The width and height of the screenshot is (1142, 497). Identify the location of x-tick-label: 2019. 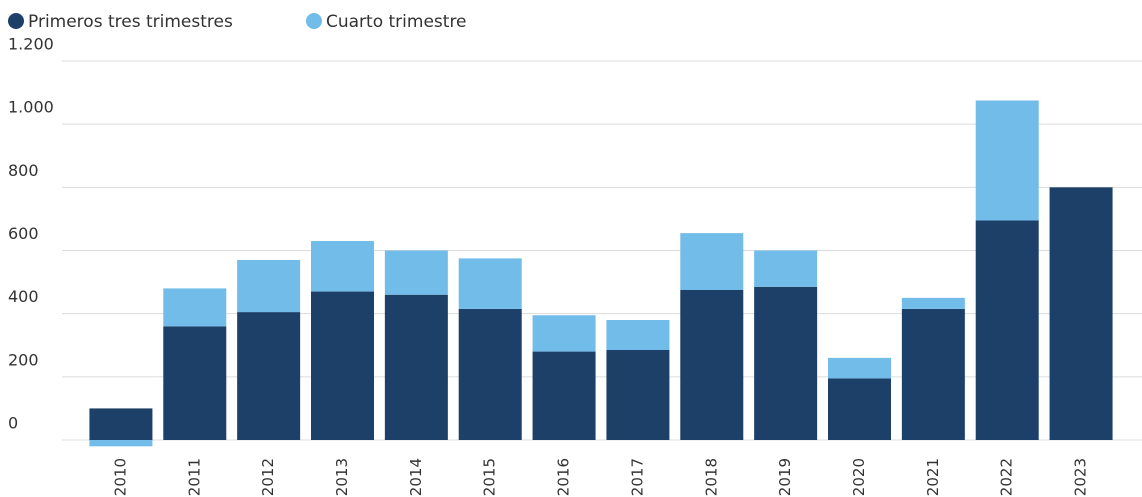
(785, 477).